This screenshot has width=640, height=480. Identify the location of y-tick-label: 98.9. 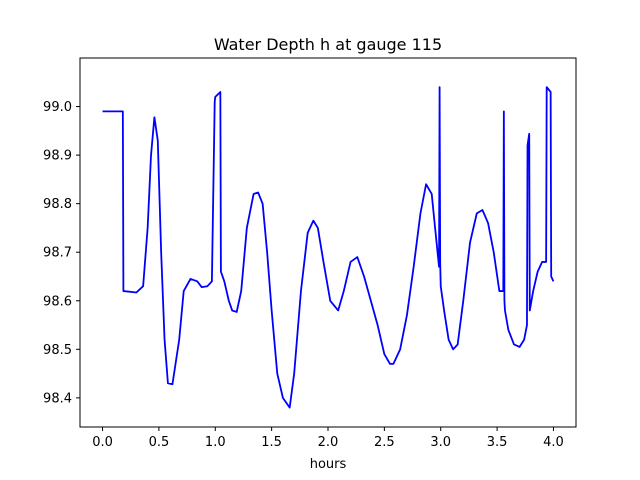
(57, 156).